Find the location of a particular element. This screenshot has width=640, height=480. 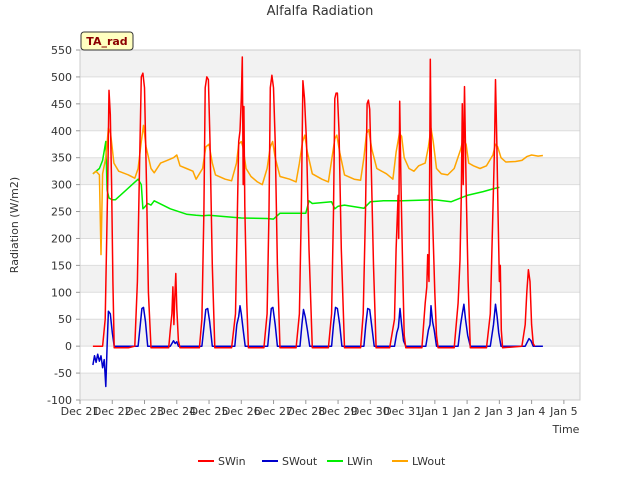

x-tick-label: Dec 26 is located at coordinates (241, 411).